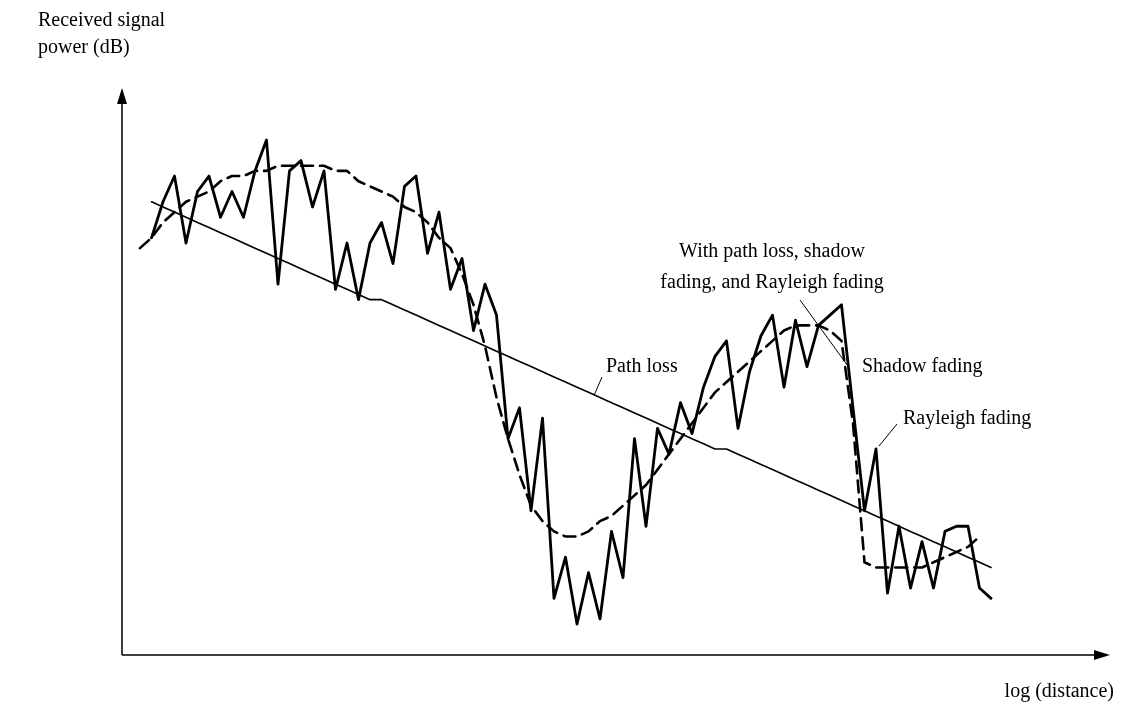 This screenshot has width=1123, height=707. Describe the element at coordinates (1059, 690) in the screenshot. I see `x-axis-title: log (distance)` at that location.